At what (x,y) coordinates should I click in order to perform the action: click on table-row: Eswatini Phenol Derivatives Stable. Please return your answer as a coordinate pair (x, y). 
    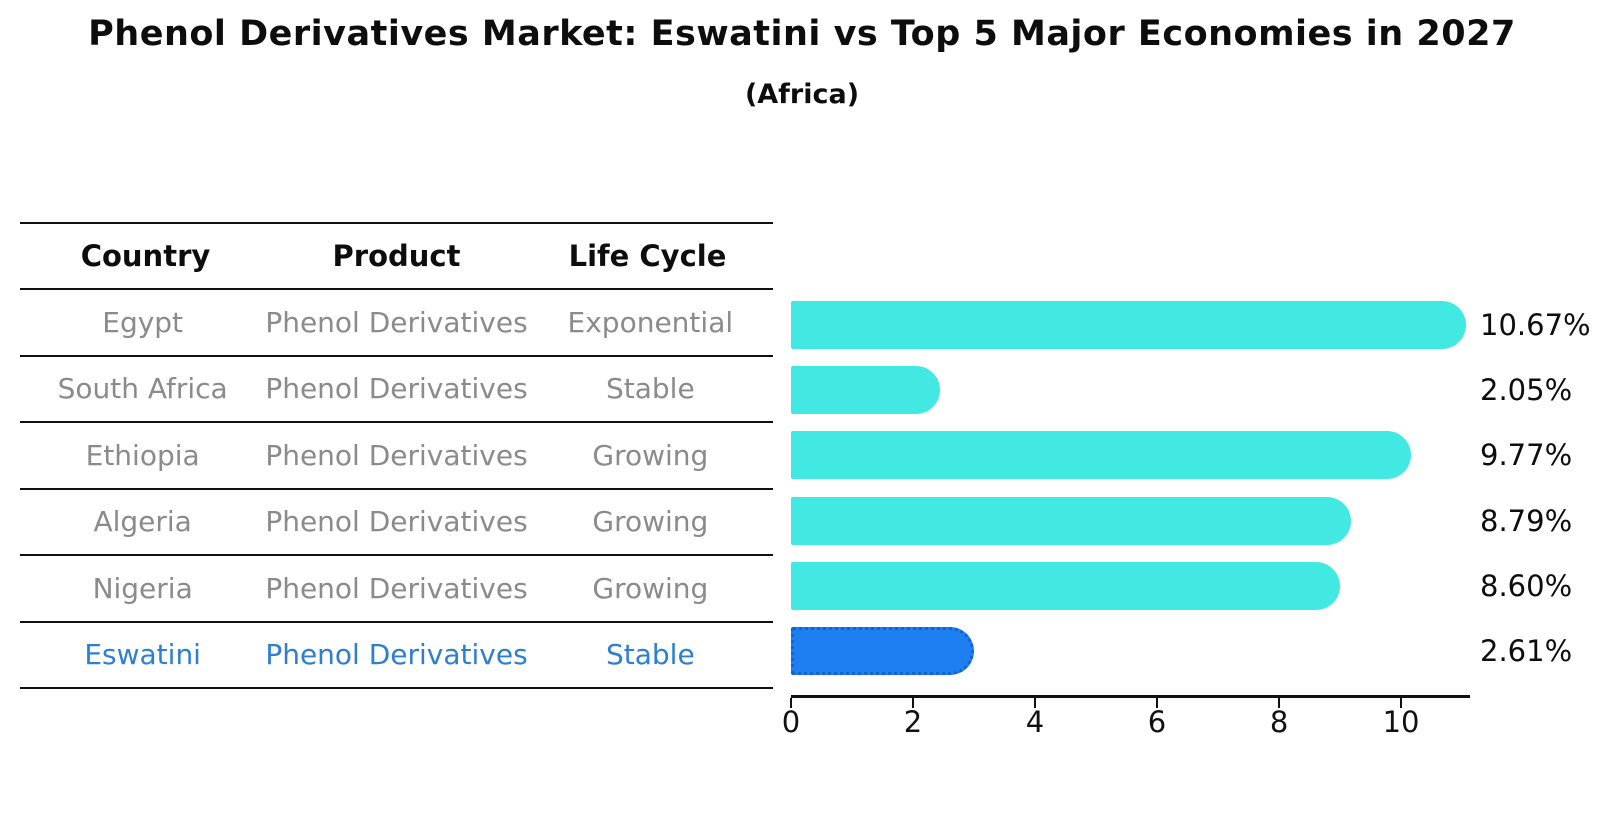
    Looking at the image, I should click on (396, 655).